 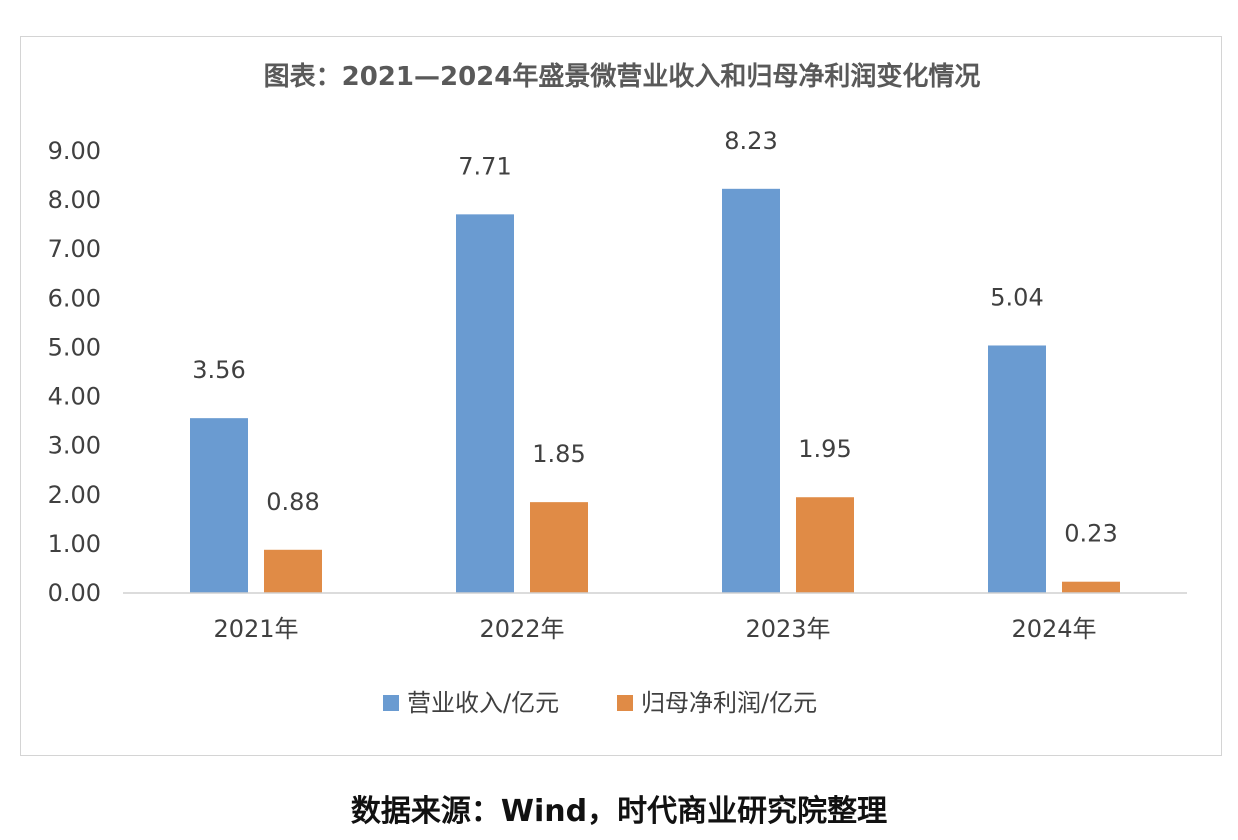 I want to click on legend-label: 归母净利润/亿元, so click(x=729, y=703).